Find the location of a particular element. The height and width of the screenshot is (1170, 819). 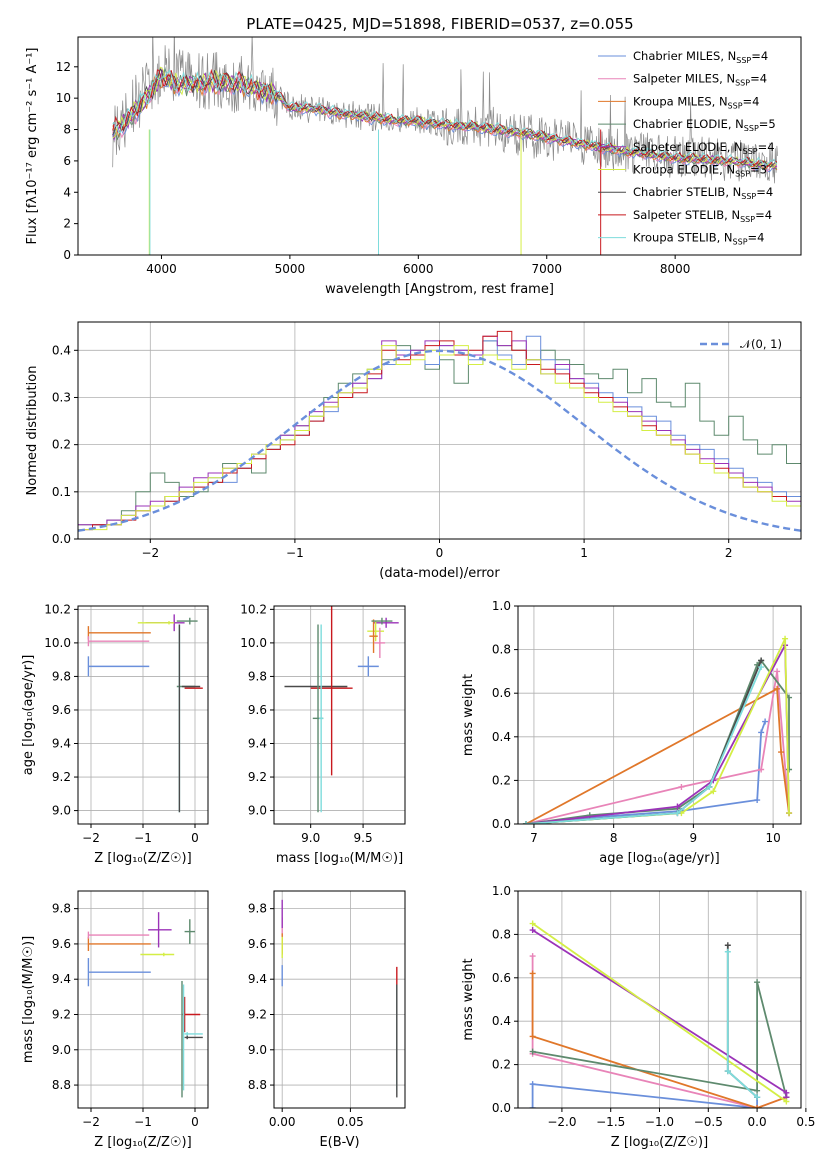

legend-label: Salpeter ELODIE, NSSP=4 is located at coordinates (704, 148).